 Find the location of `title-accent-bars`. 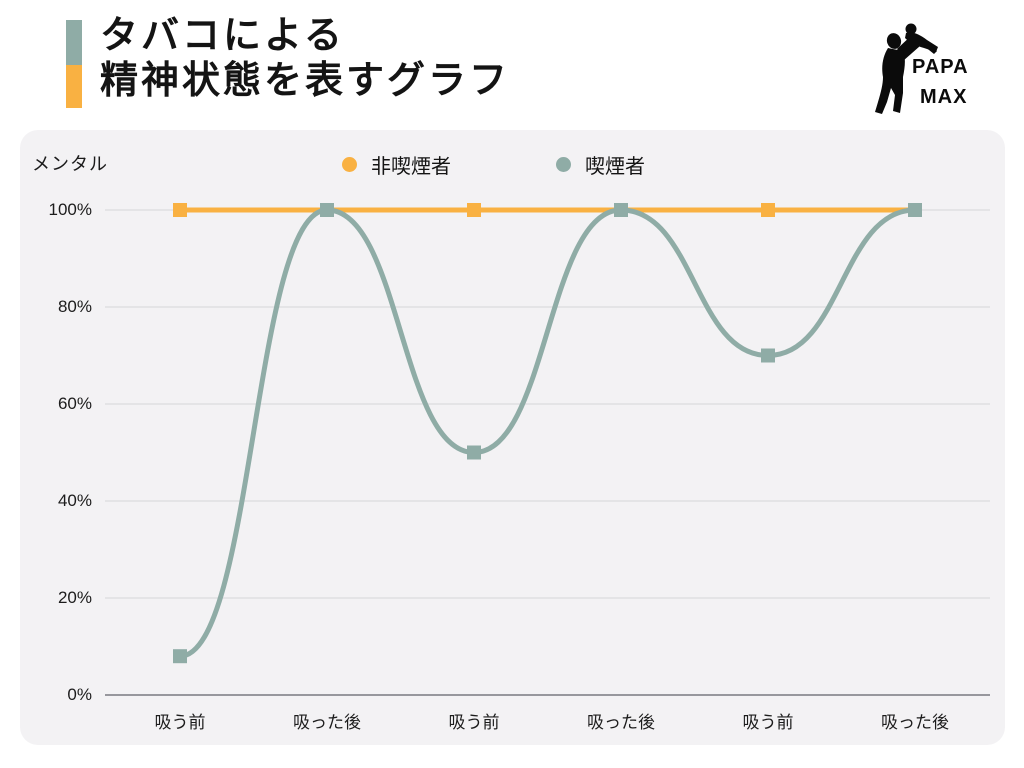

title-accent-bars is located at coordinates (74, 61).